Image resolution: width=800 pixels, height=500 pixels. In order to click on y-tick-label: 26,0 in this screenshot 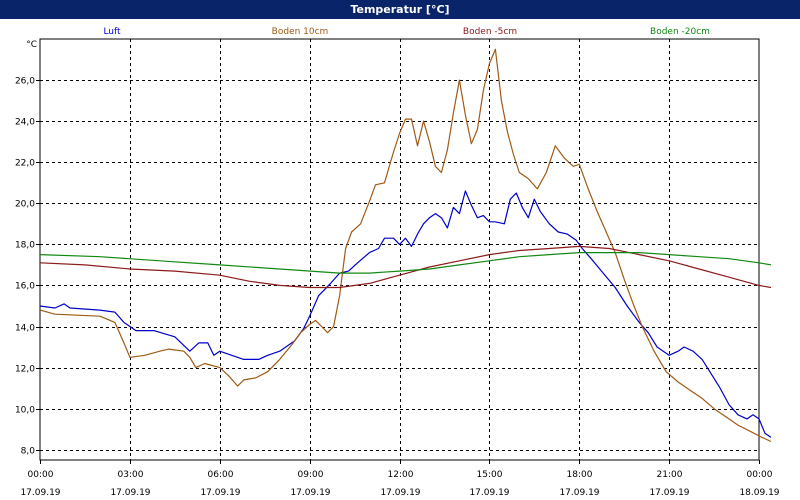, I will do `click(25, 82)`.